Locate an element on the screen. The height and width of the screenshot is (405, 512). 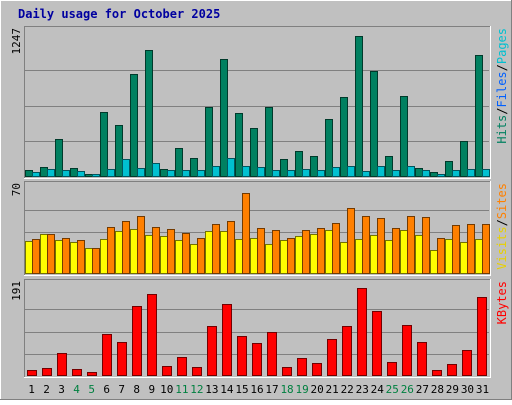
x-tick-label: 5 is located at coordinates (91, 389).